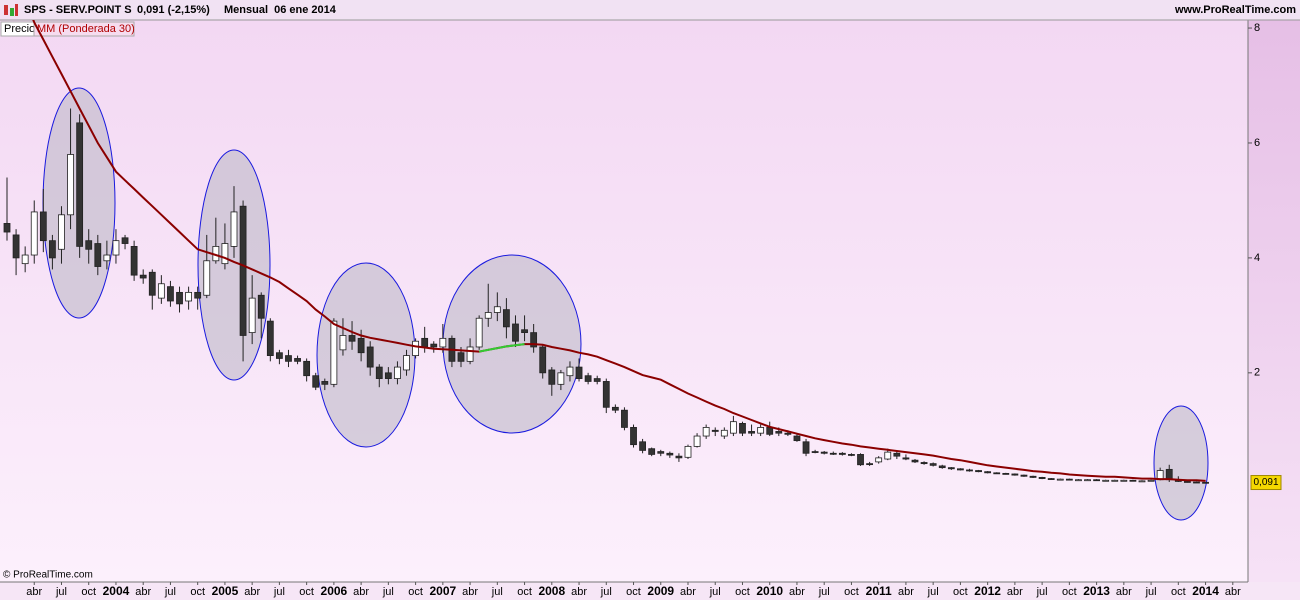  I want to click on x-tick-label: 2014, so click(1205, 591).